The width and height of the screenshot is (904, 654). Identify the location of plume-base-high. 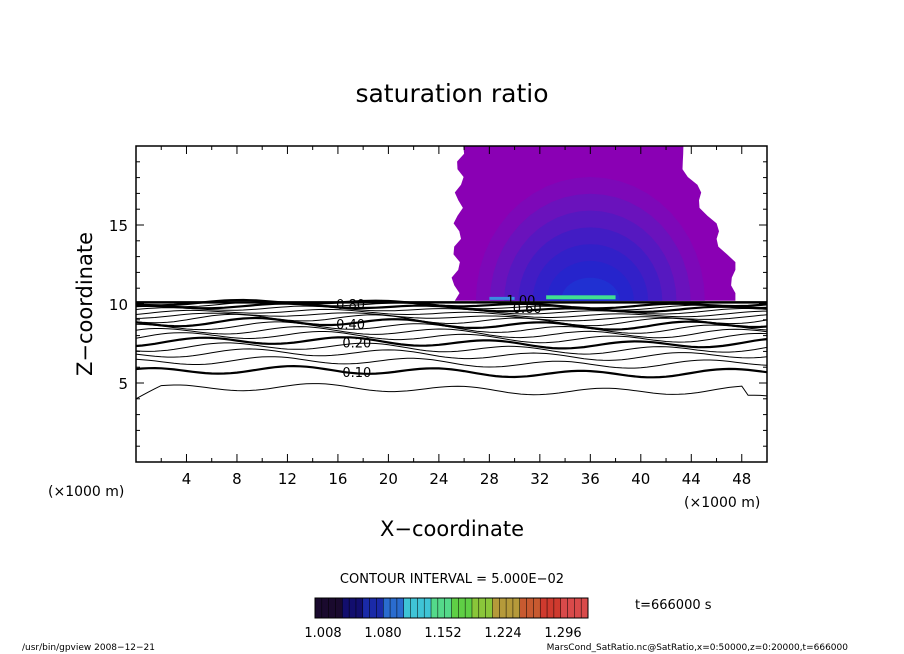
(581, 297).